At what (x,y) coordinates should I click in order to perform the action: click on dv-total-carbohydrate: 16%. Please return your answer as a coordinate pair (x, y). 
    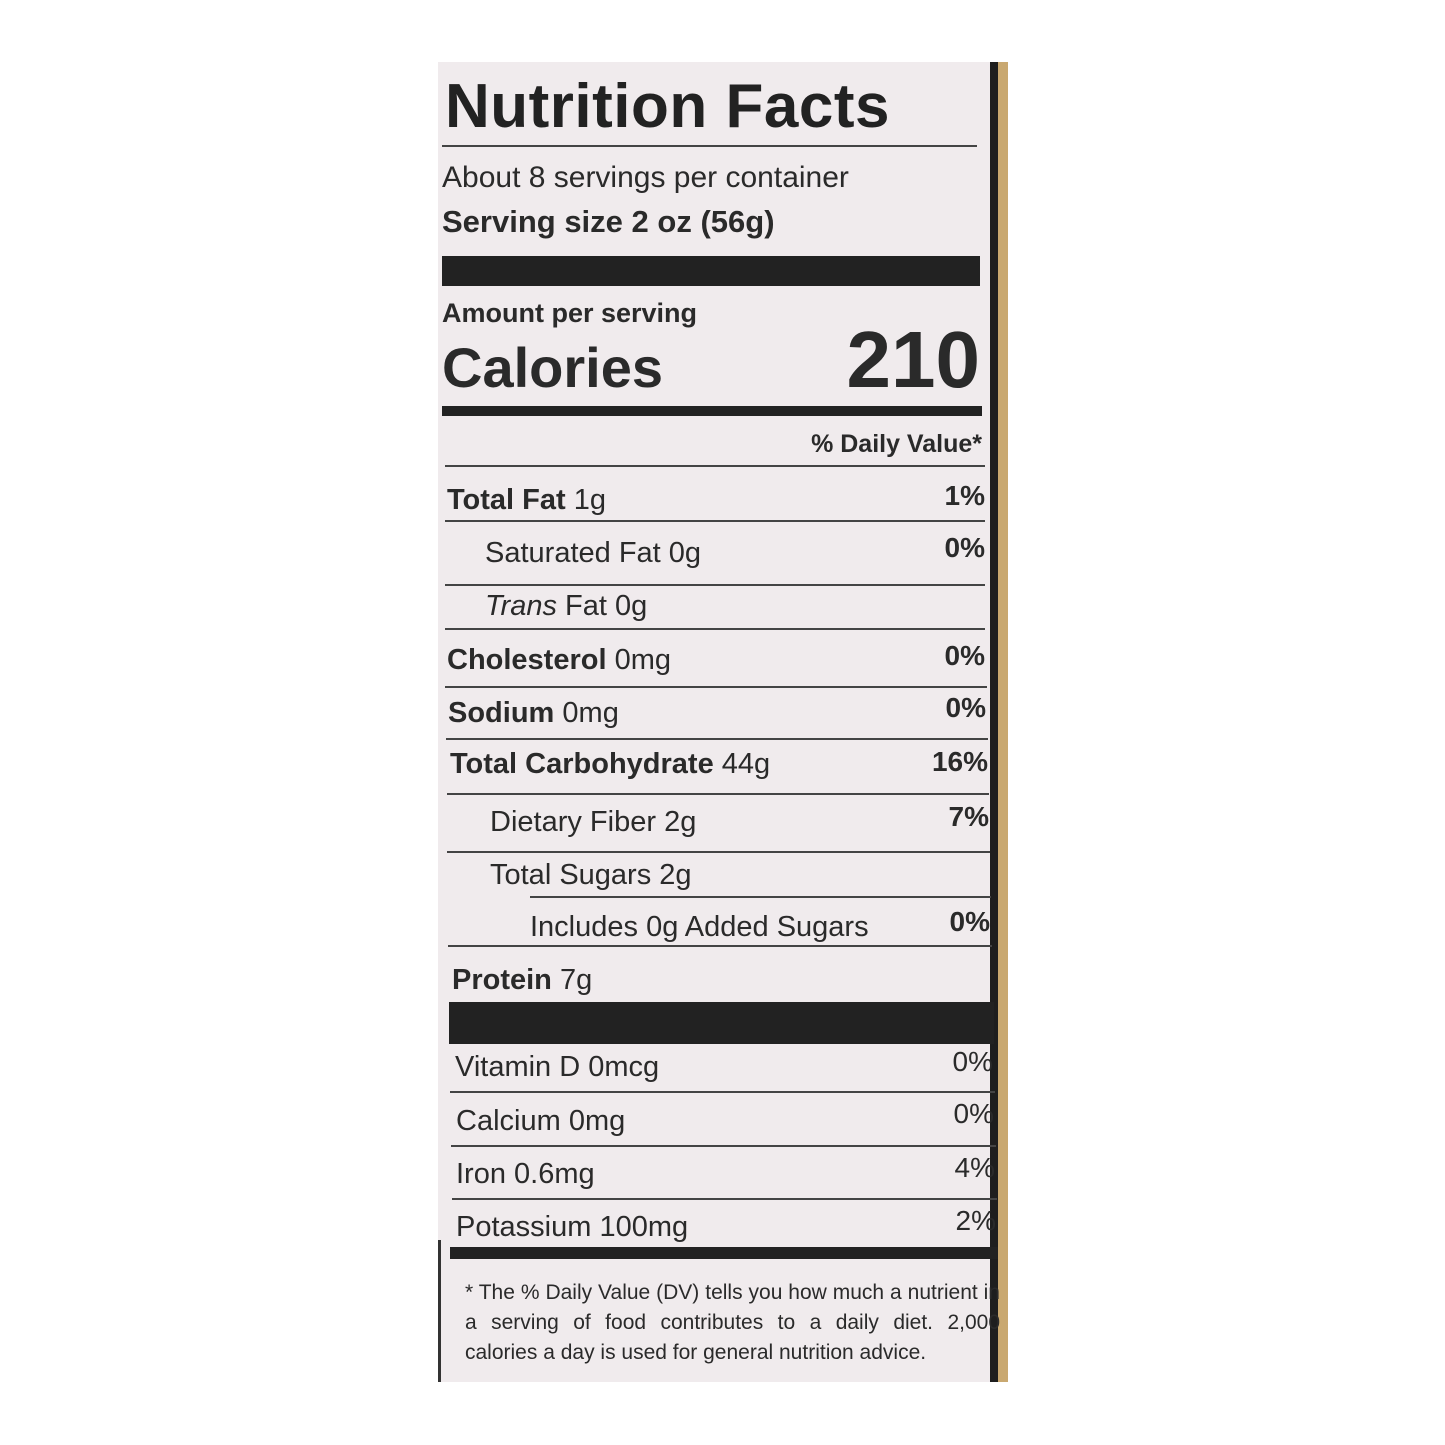
    Looking at the image, I should click on (959, 761).